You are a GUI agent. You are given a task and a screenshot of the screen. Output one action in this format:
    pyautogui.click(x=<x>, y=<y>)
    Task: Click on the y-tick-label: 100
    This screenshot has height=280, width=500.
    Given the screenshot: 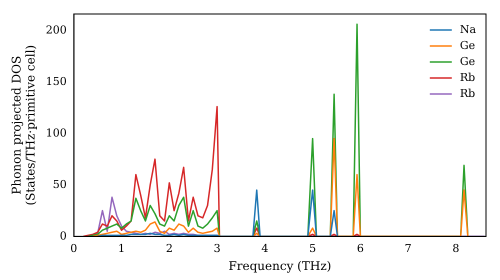 What is the action you would take?
    pyautogui.click(x=56, y=133)
    